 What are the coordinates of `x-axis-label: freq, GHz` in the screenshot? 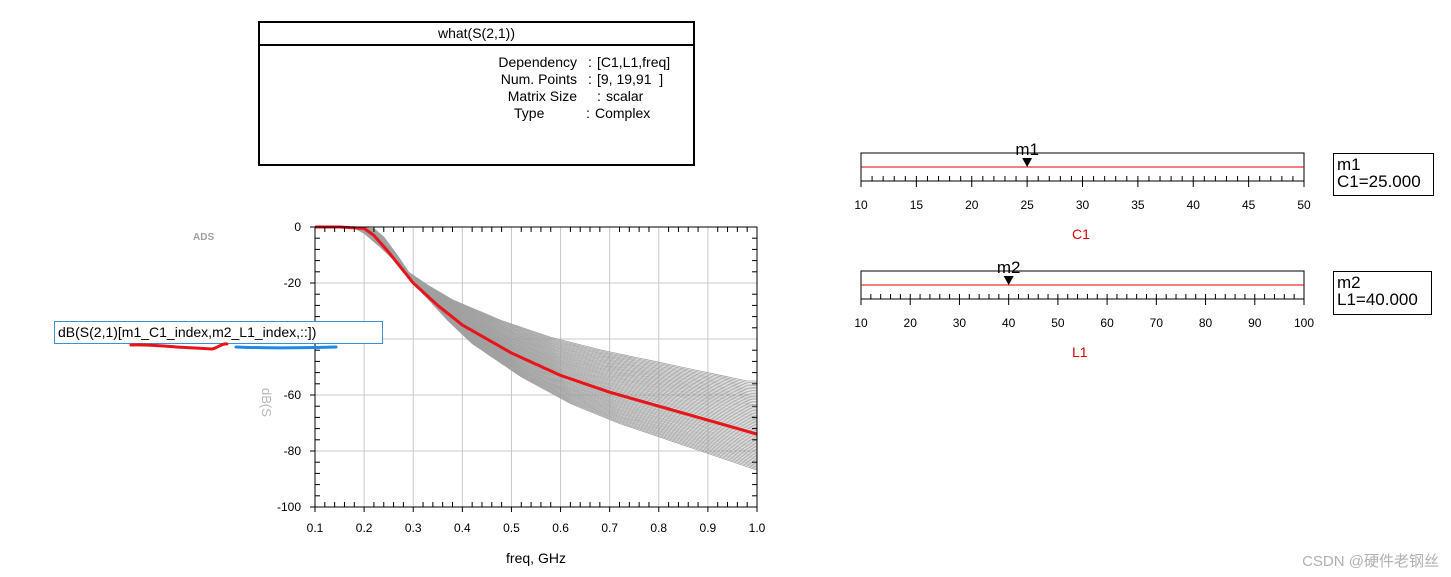 It's located at (536, 558).